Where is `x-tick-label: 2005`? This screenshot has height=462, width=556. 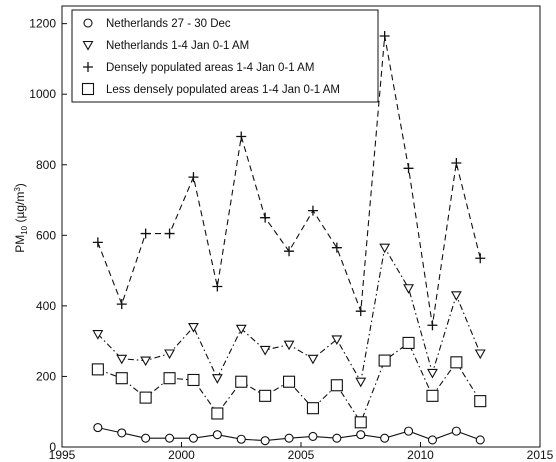
x-tick-label: 2005 is located at coordinates (301, 455).